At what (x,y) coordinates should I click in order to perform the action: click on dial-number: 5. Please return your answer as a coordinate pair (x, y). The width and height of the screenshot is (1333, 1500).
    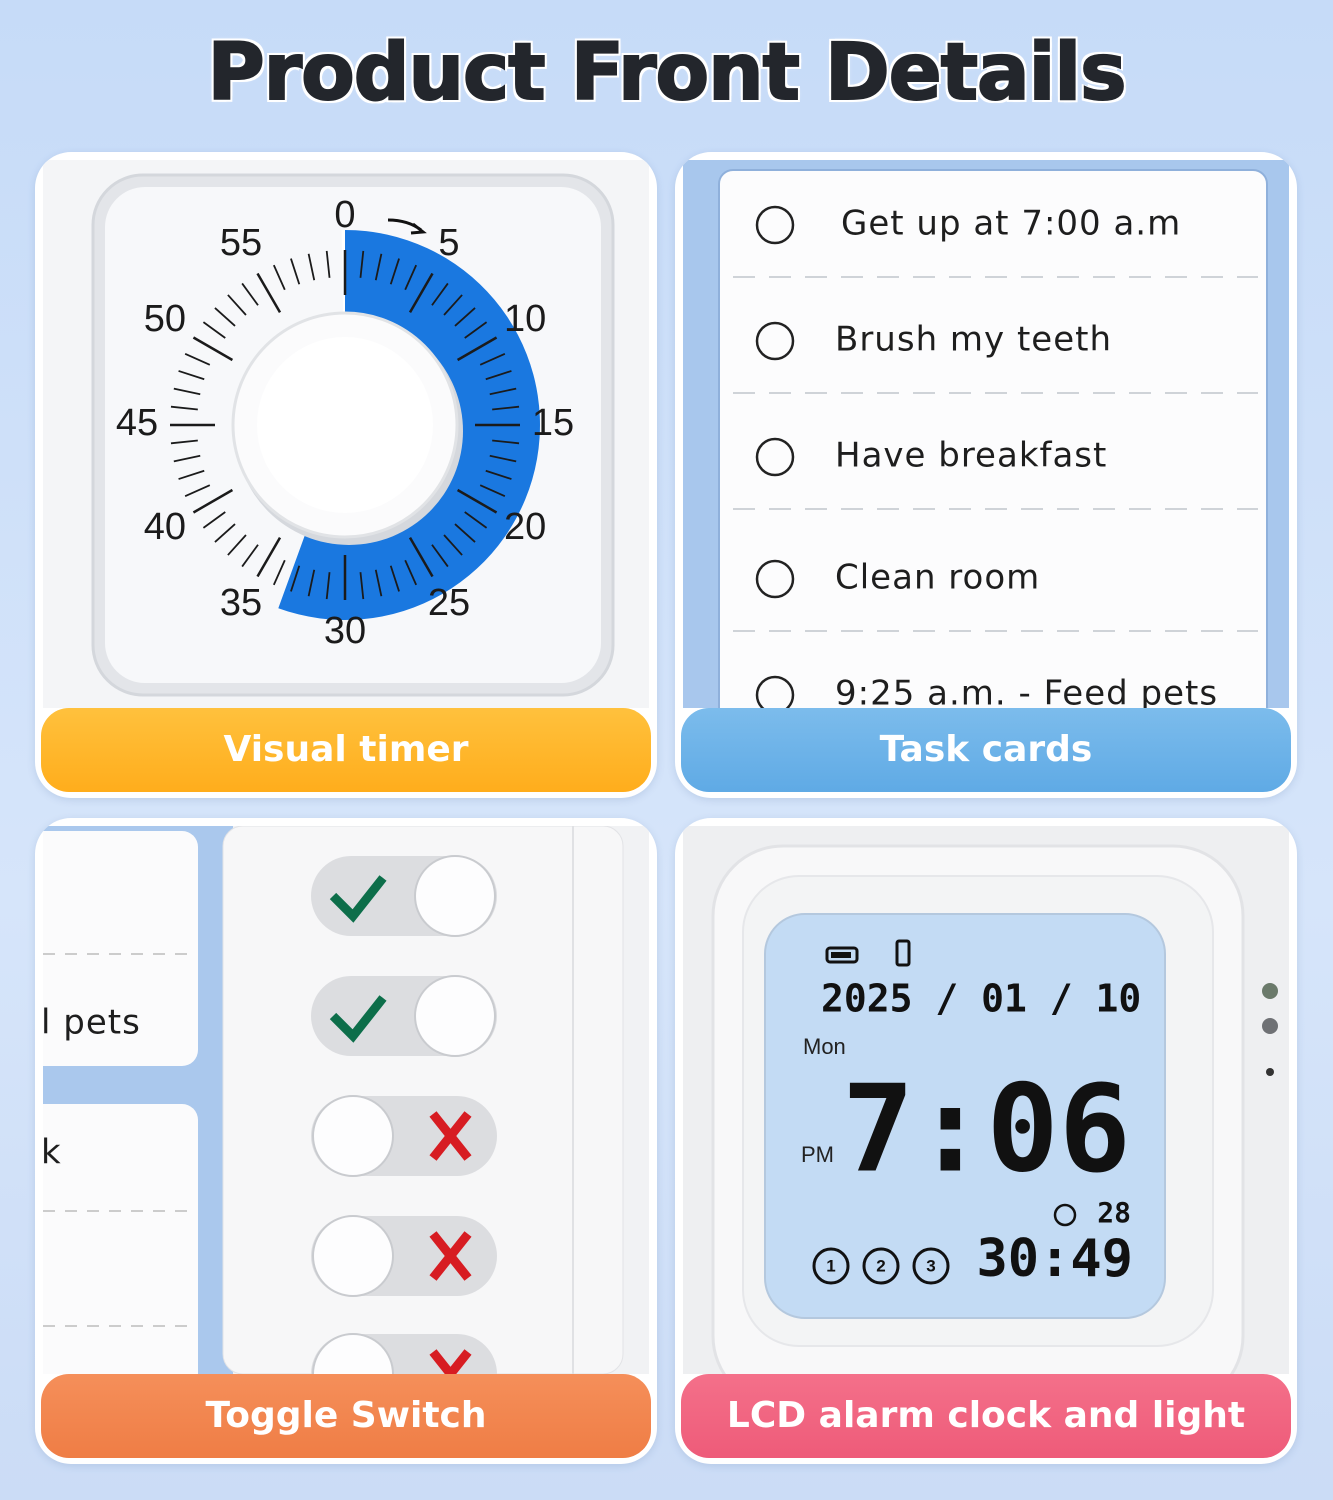
    Looking at the image, I should click on (448, 243).